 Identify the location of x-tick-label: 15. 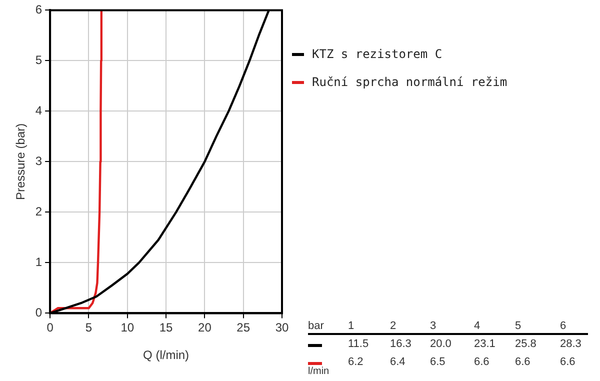
(166, 327).